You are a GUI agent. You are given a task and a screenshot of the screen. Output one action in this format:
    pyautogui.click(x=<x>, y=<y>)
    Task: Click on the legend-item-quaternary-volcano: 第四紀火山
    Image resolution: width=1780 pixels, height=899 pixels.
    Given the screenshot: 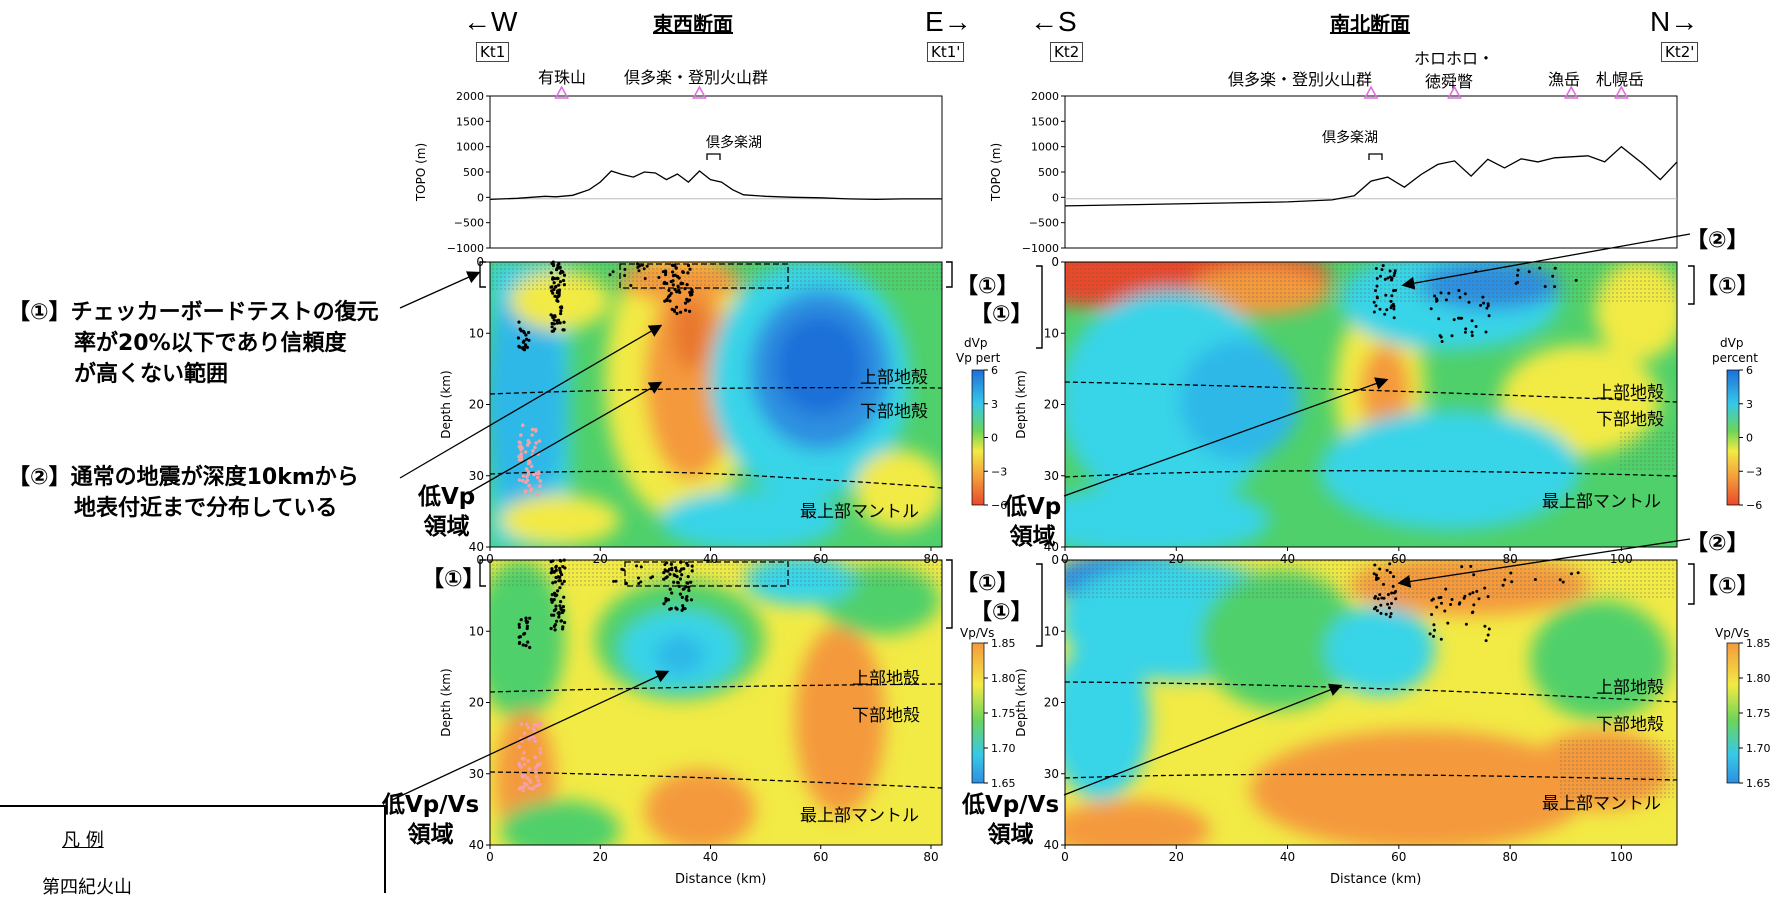 What is the action you would take?
    pyautogui.click(x=87, y=887)
    